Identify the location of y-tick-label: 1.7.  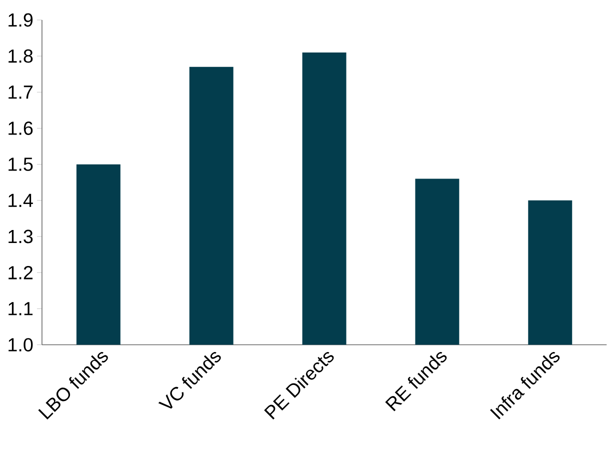
(20, 92).